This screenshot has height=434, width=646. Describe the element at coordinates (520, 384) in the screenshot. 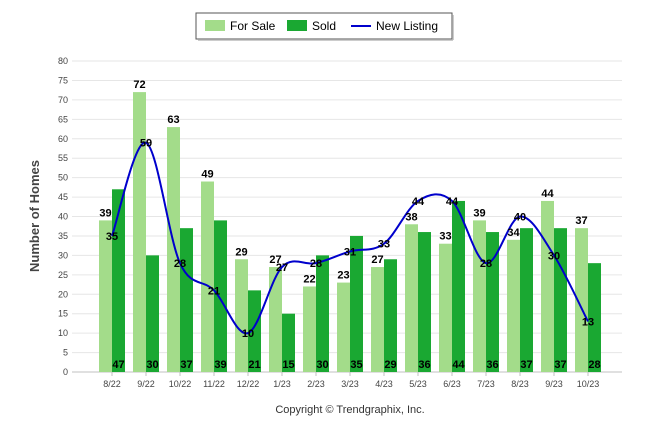

I see `x-tick-label: 8/23` at that location.